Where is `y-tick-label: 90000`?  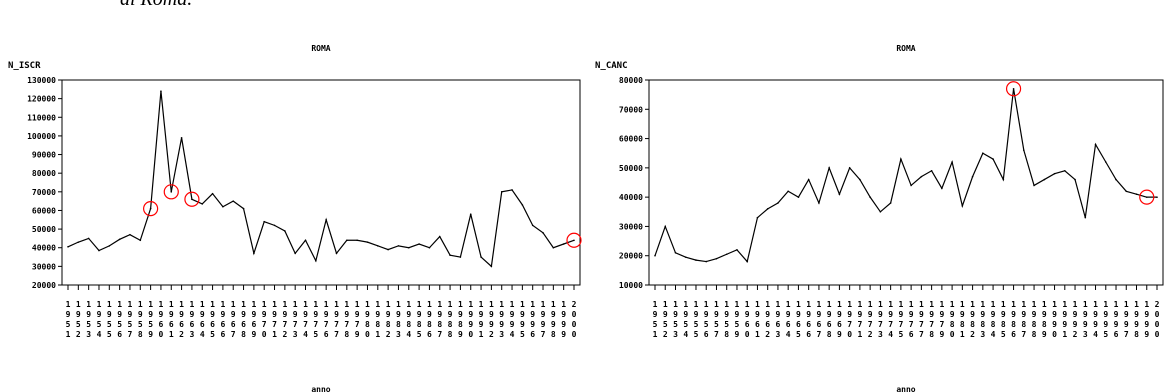
y-tick-label: 90000 is located at coordinates (44, 155).